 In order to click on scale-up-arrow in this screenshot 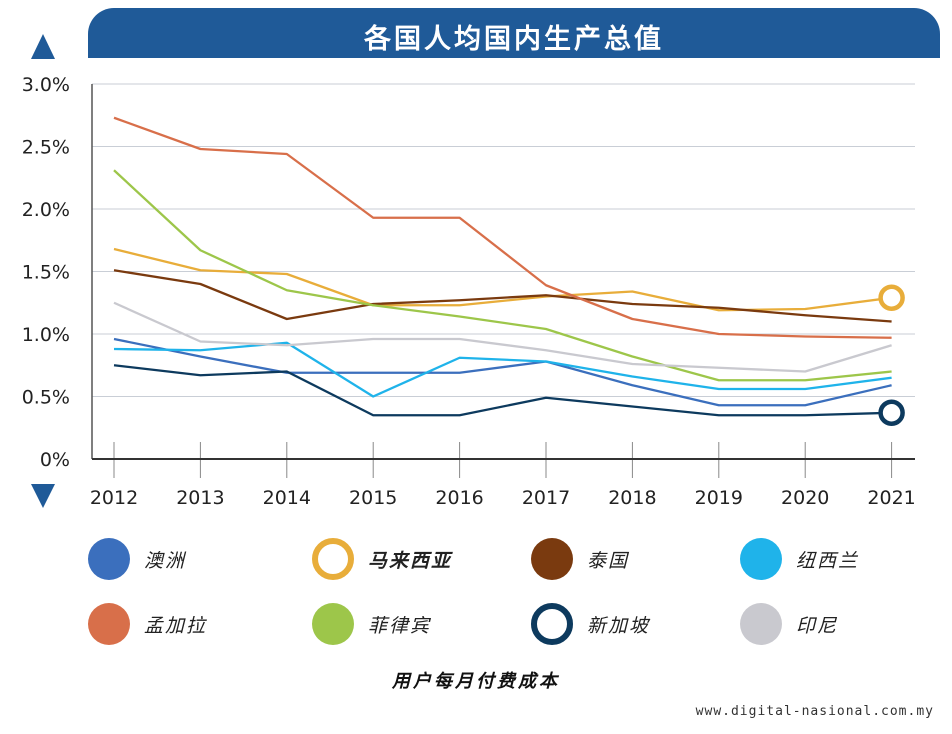, I will do `click(43, 46)`.